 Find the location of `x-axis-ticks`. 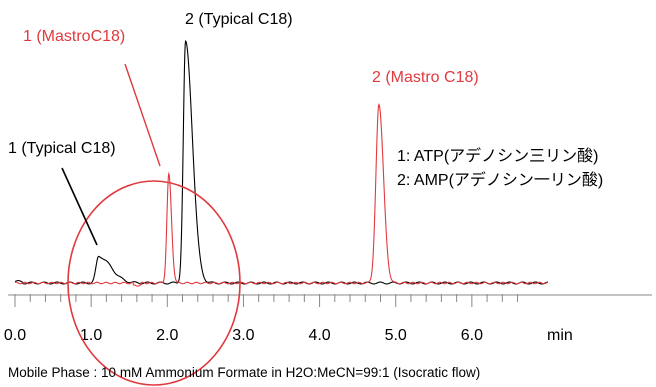

x-axis-ticks is located at coordinates (266, 300).